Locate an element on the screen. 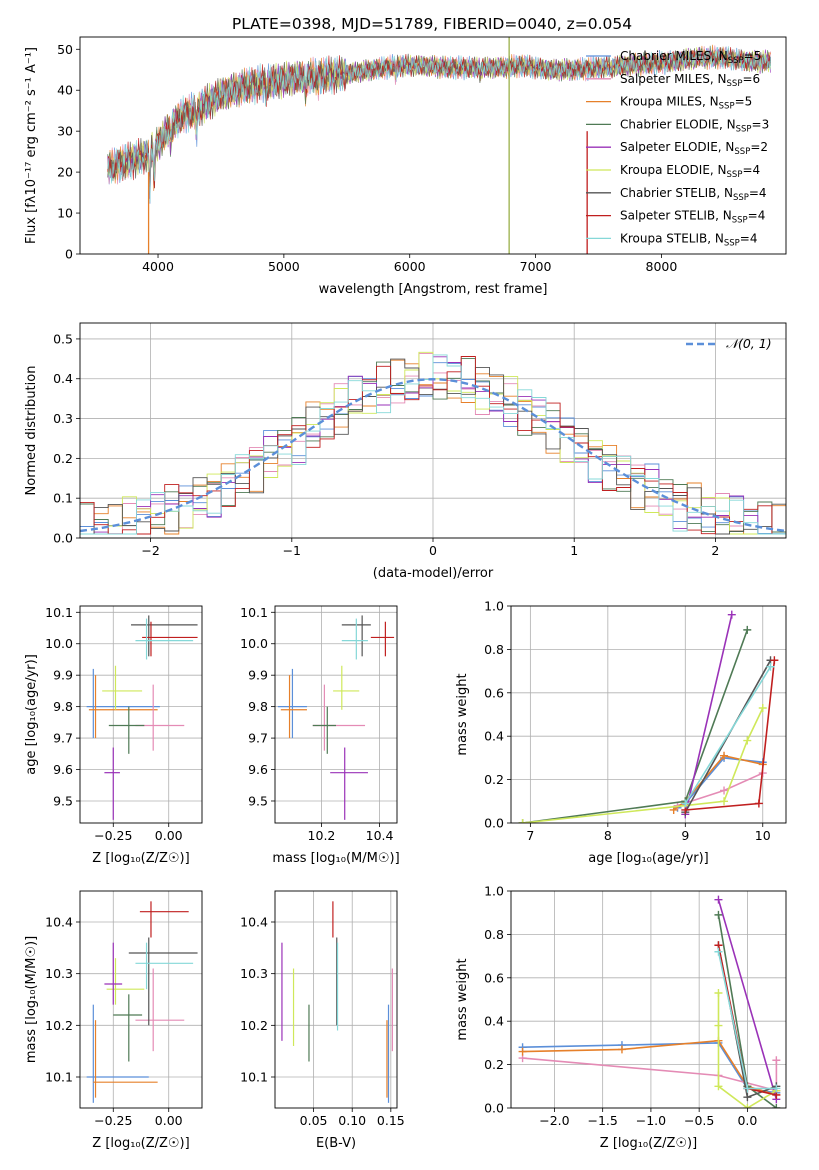 Image resolution: width=819 pixels, height=1170 pixels. y-axis-label: Normed distribution is located at coordinates (31, 431).